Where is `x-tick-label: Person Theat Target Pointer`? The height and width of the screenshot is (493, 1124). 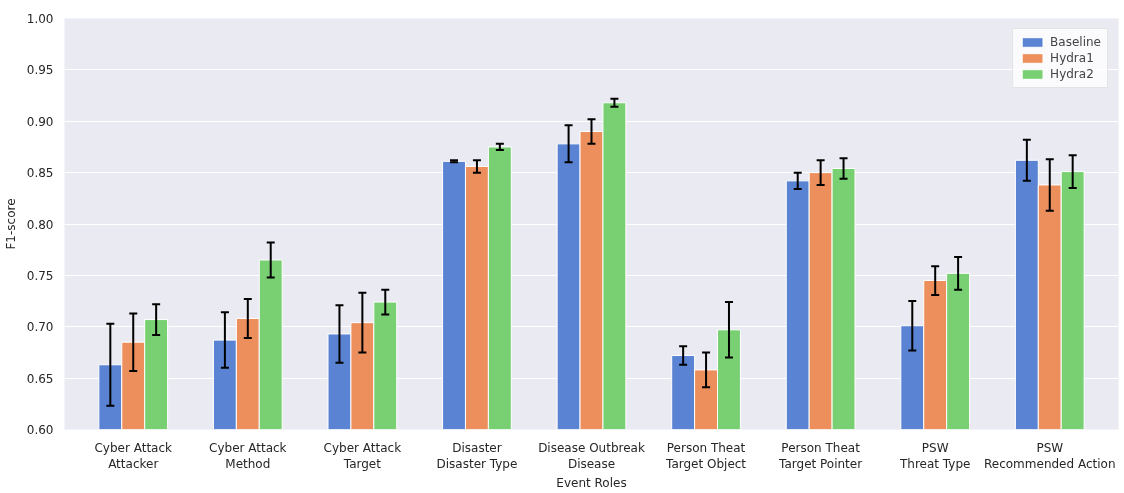 x-tick-label: Person Theat Target Pointer is located at coordinates (820, 456).